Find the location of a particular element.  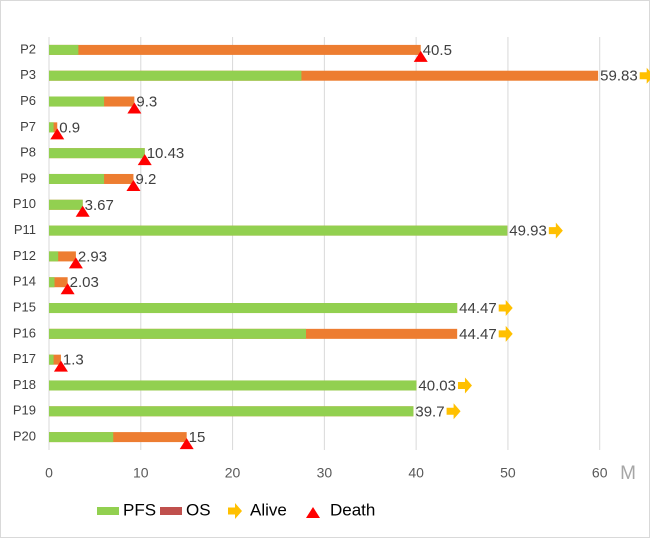

x-tick-label: 0 is located at coordinates (49, 473).